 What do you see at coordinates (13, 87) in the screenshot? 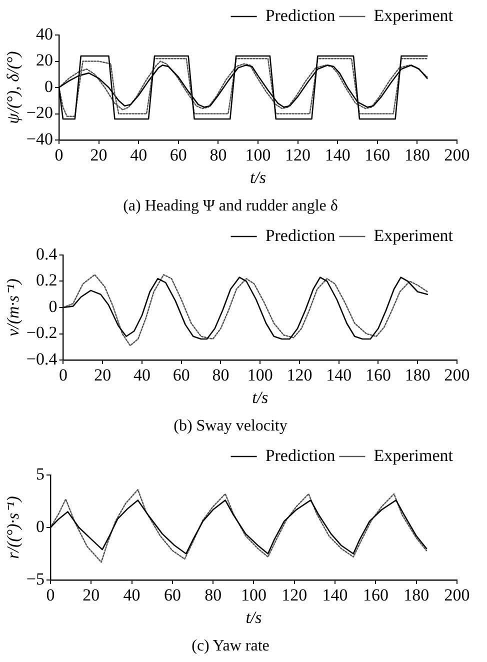
I see `y-axis-title: ψ/(°), δ/(°)` at bounding box center [13, 87].